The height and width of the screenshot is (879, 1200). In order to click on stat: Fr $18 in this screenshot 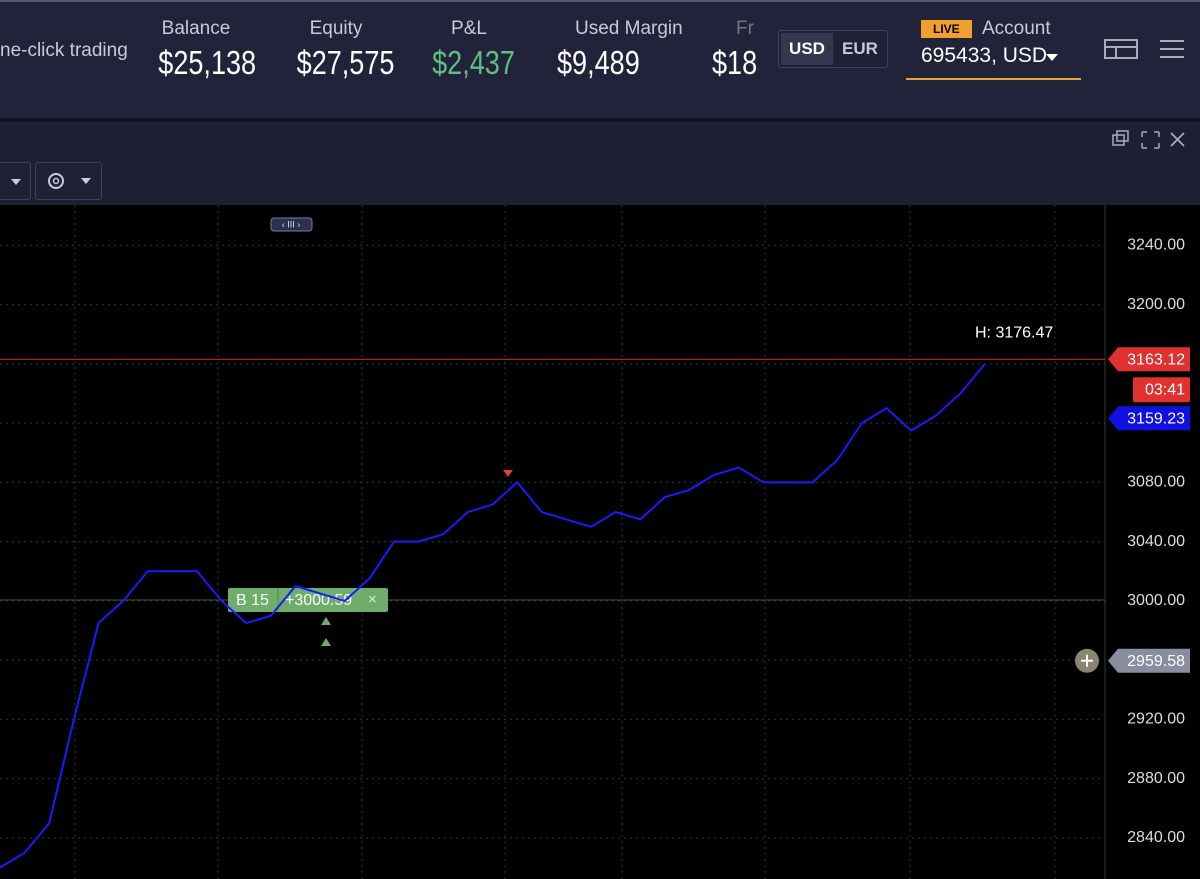, I will do `click(737, 50)`.